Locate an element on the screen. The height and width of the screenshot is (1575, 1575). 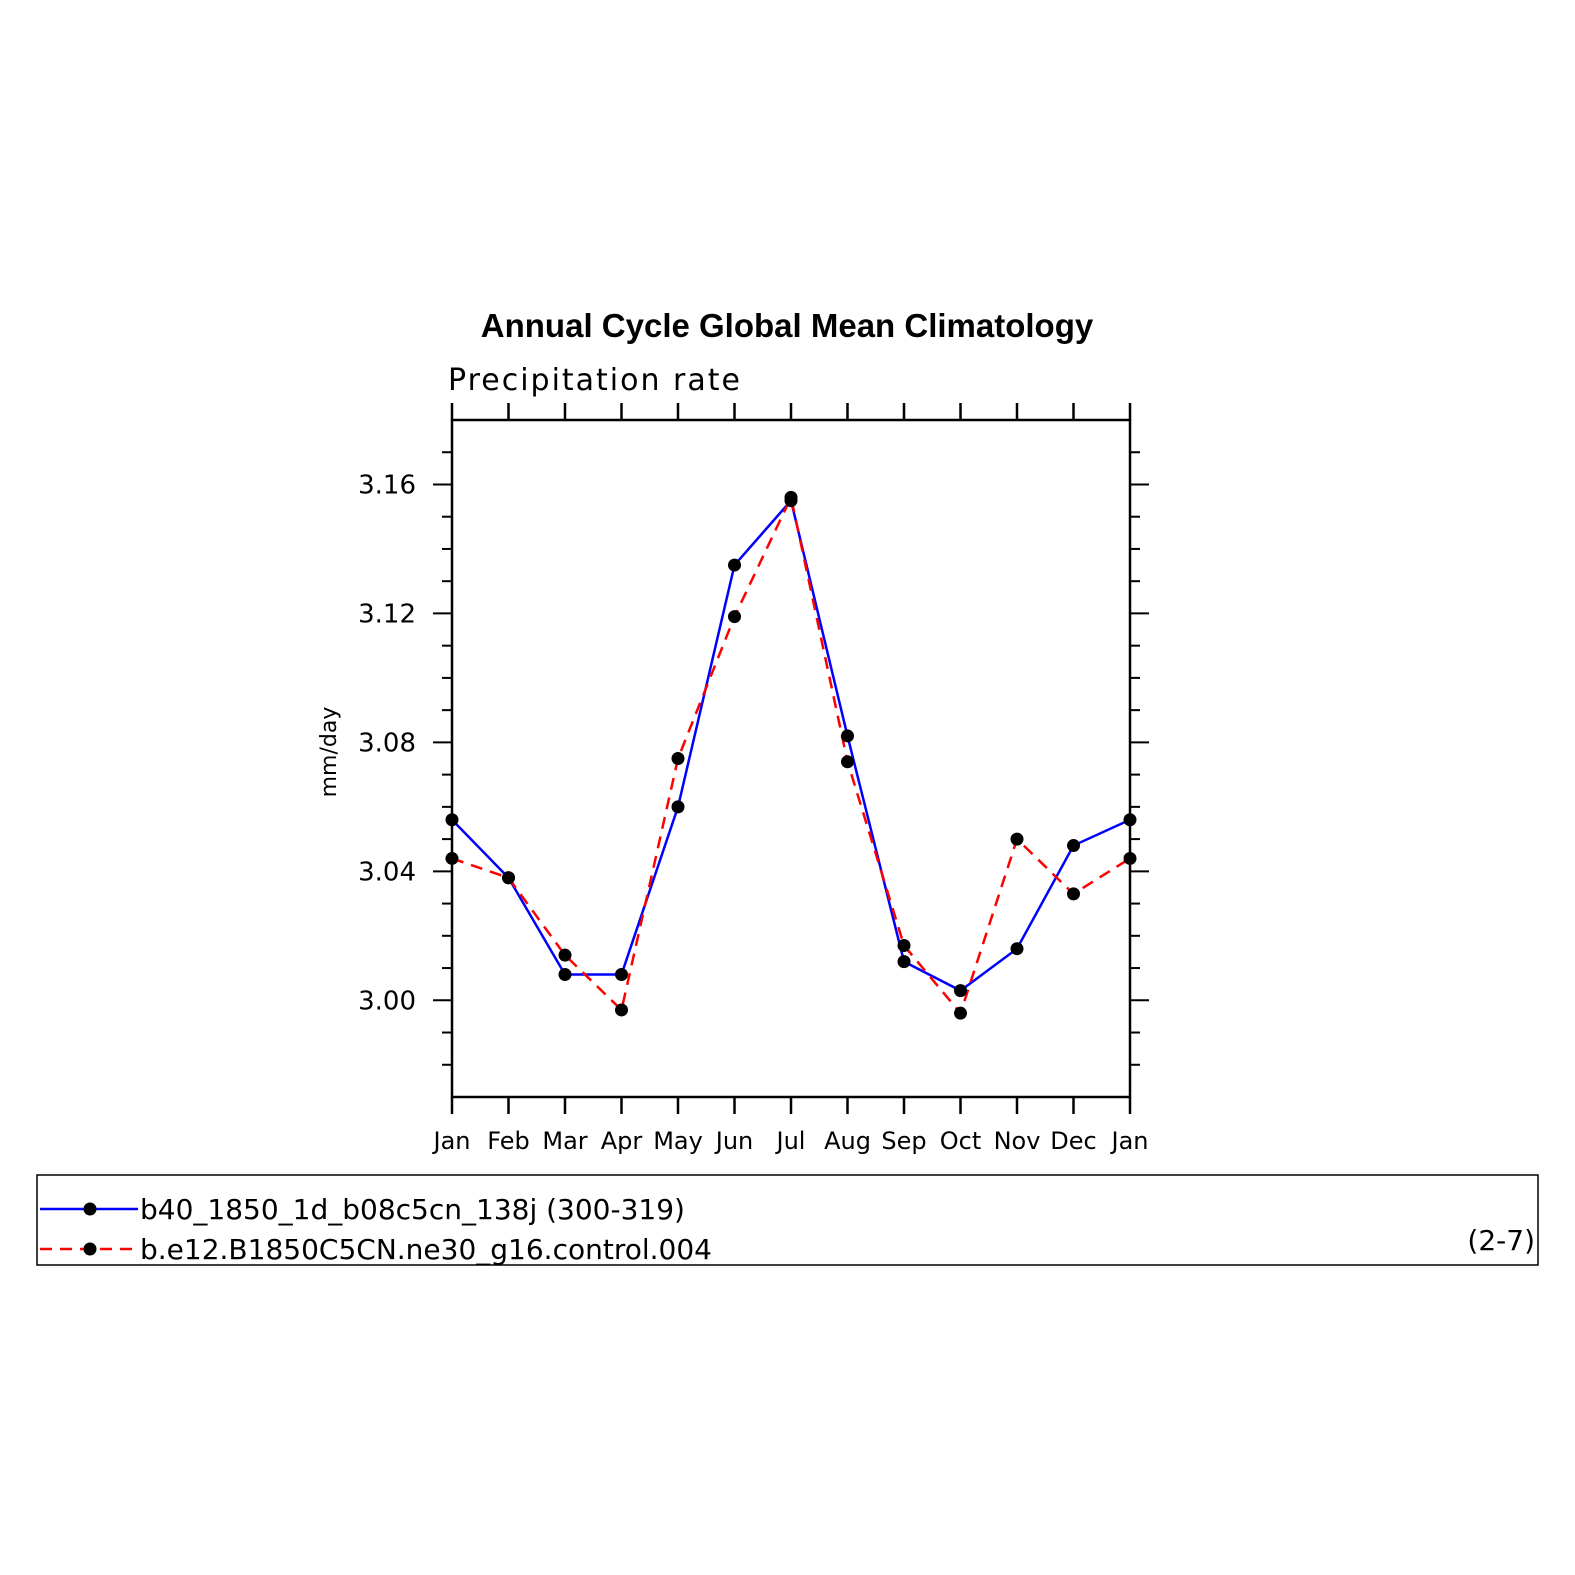
x-tick-label: Jun is located at coordinates (734, 1141).